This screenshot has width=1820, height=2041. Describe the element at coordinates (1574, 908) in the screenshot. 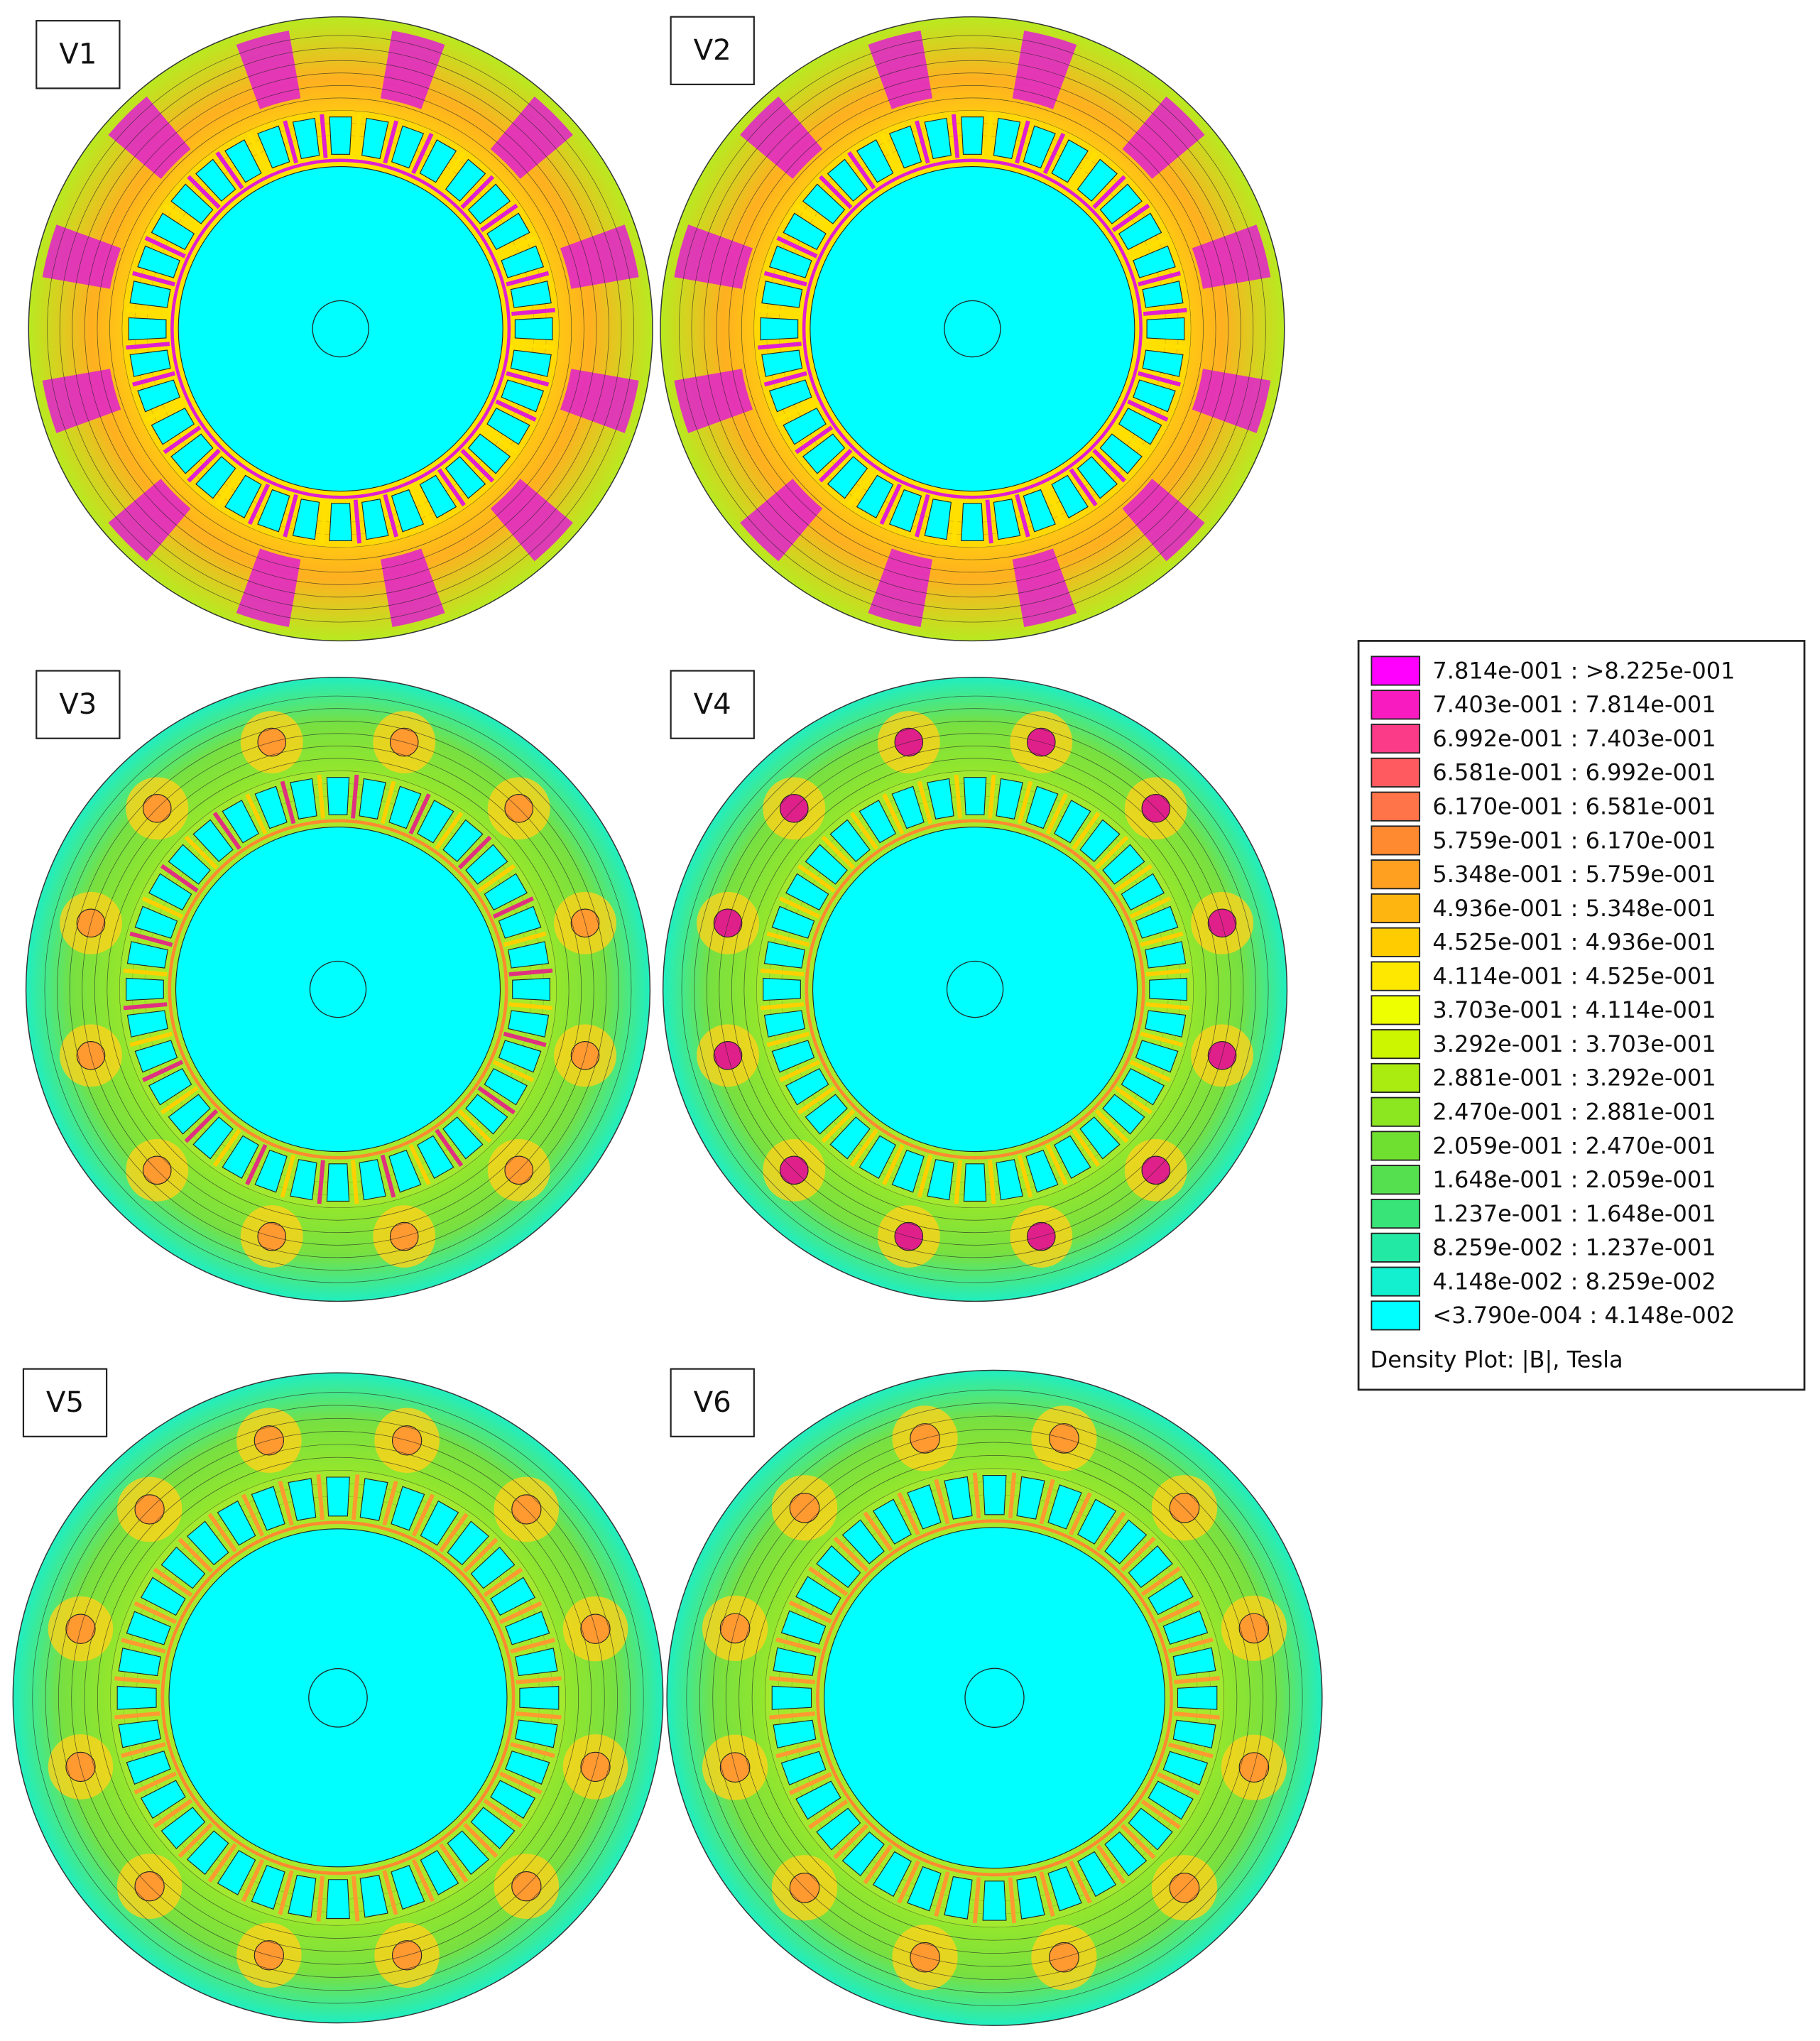

I see `legend-label: 4.936e-001 : 5.348e-001` at that location.